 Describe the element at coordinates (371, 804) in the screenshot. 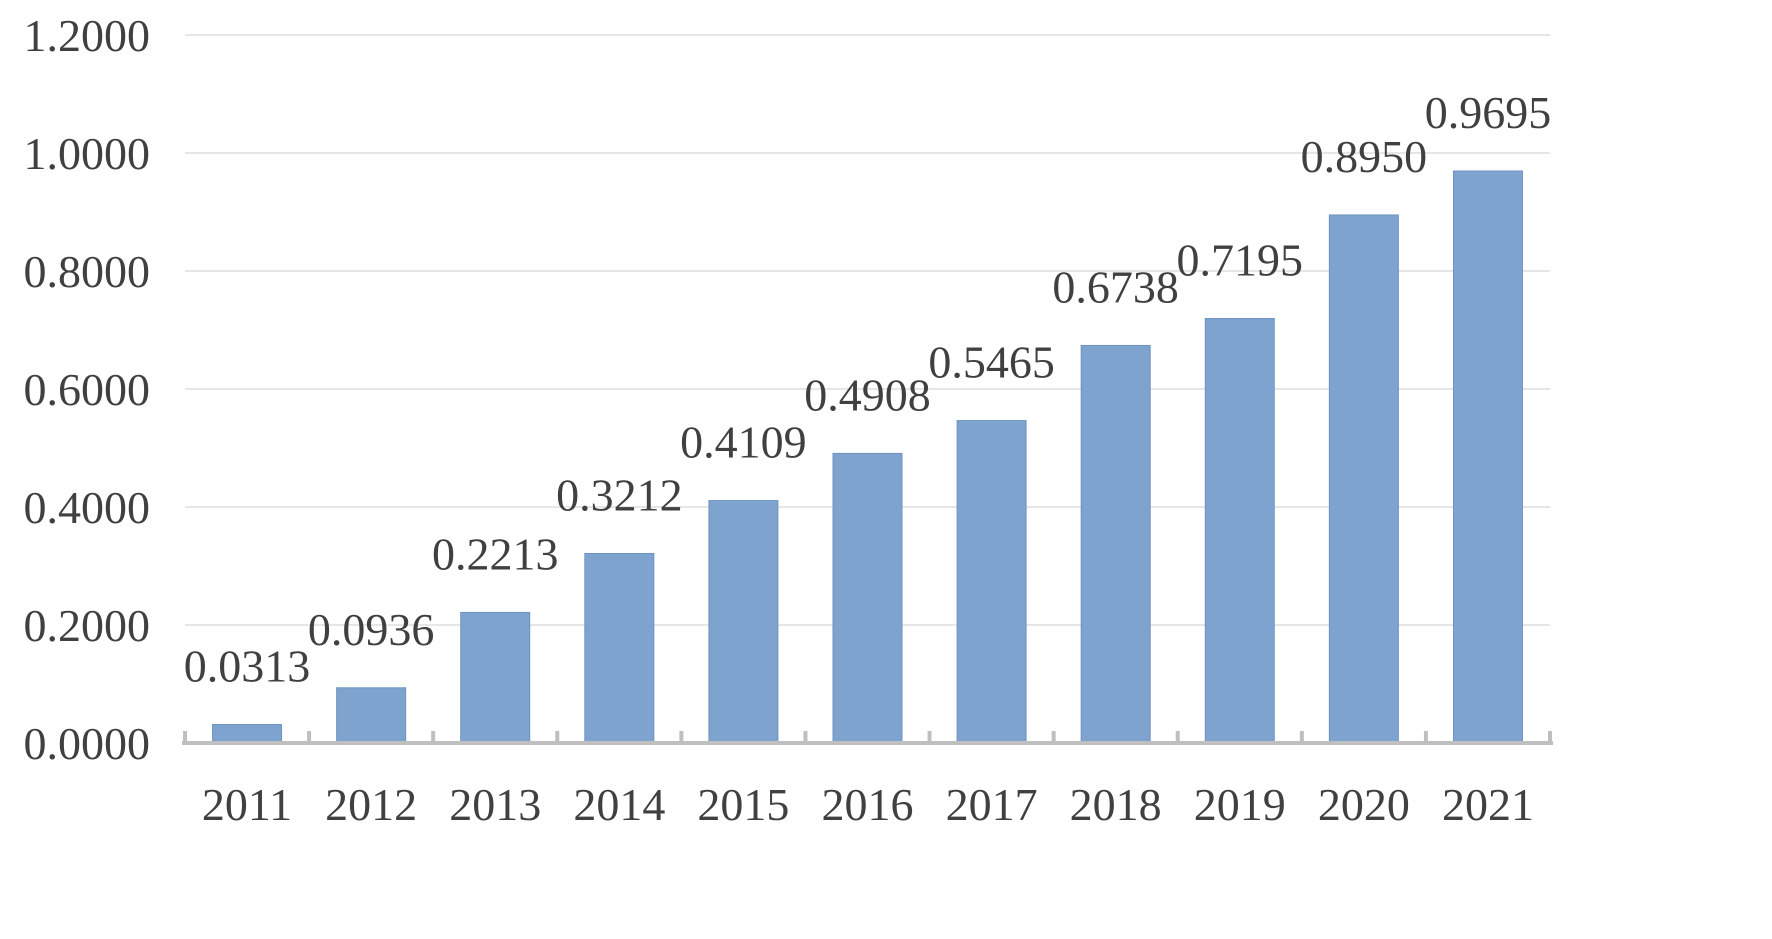

I see `x-tick-label: 2012` at that location.